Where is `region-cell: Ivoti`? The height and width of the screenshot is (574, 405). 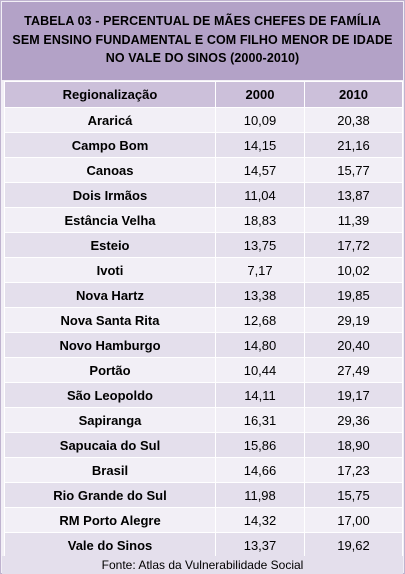
region-cell: Ivoti is located at coordinates (110, 270).